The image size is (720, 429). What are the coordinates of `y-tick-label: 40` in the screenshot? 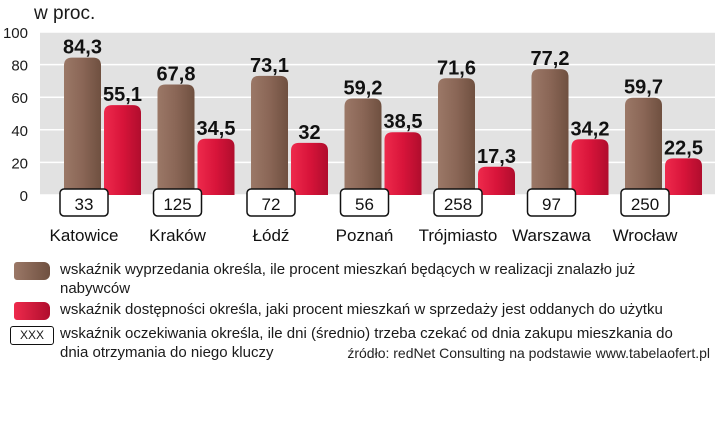 It's located at (19, 131).